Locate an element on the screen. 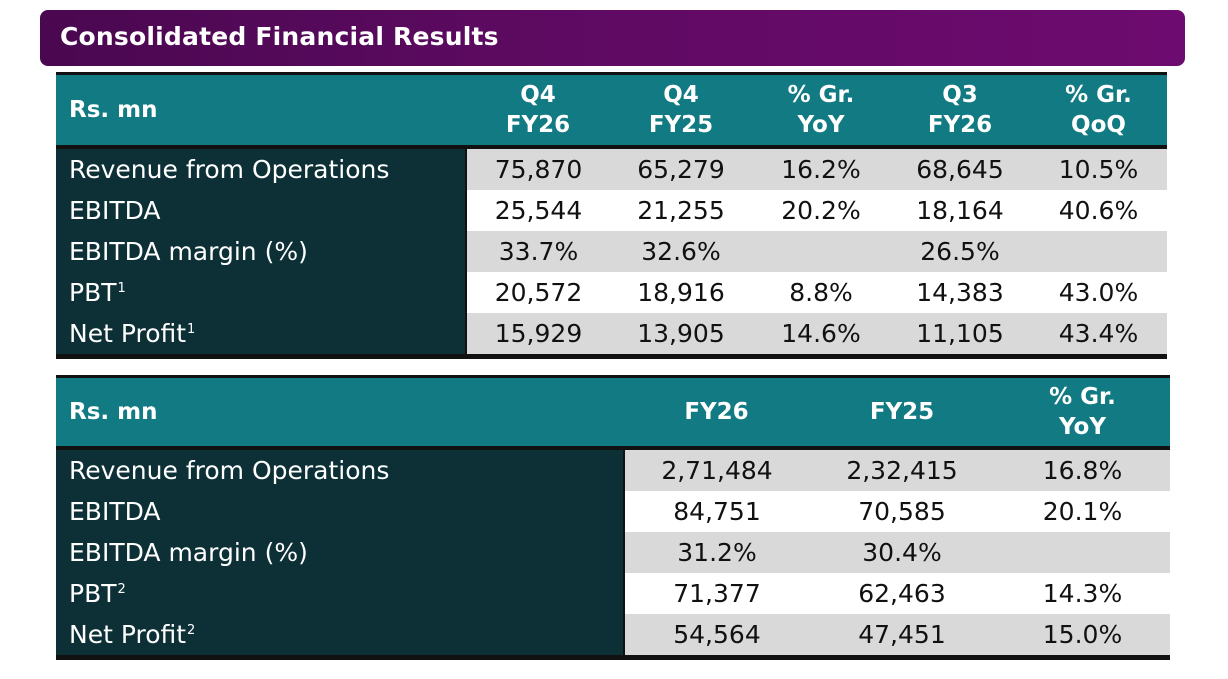 This screenshot has width=1228, height=679. table-cell: 15,929 is located at coordinates (538, 335).